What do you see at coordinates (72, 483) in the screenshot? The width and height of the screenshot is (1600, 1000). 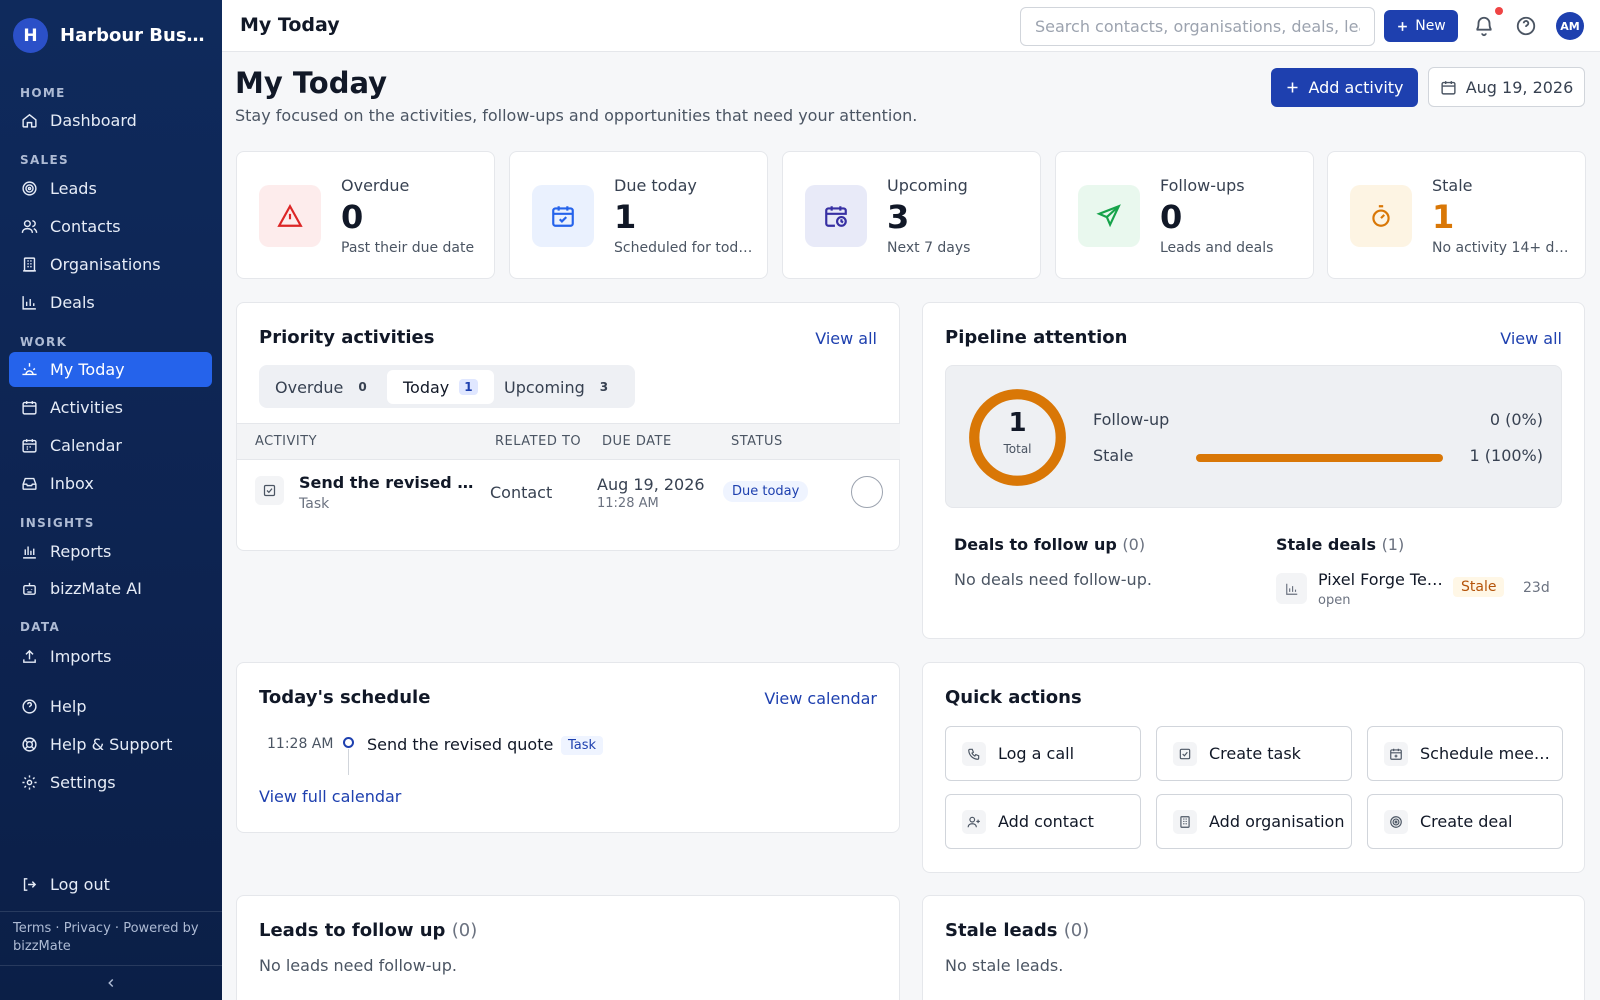 I see `sidebar-item-label: Inbox` at bounding box center [72, 483].